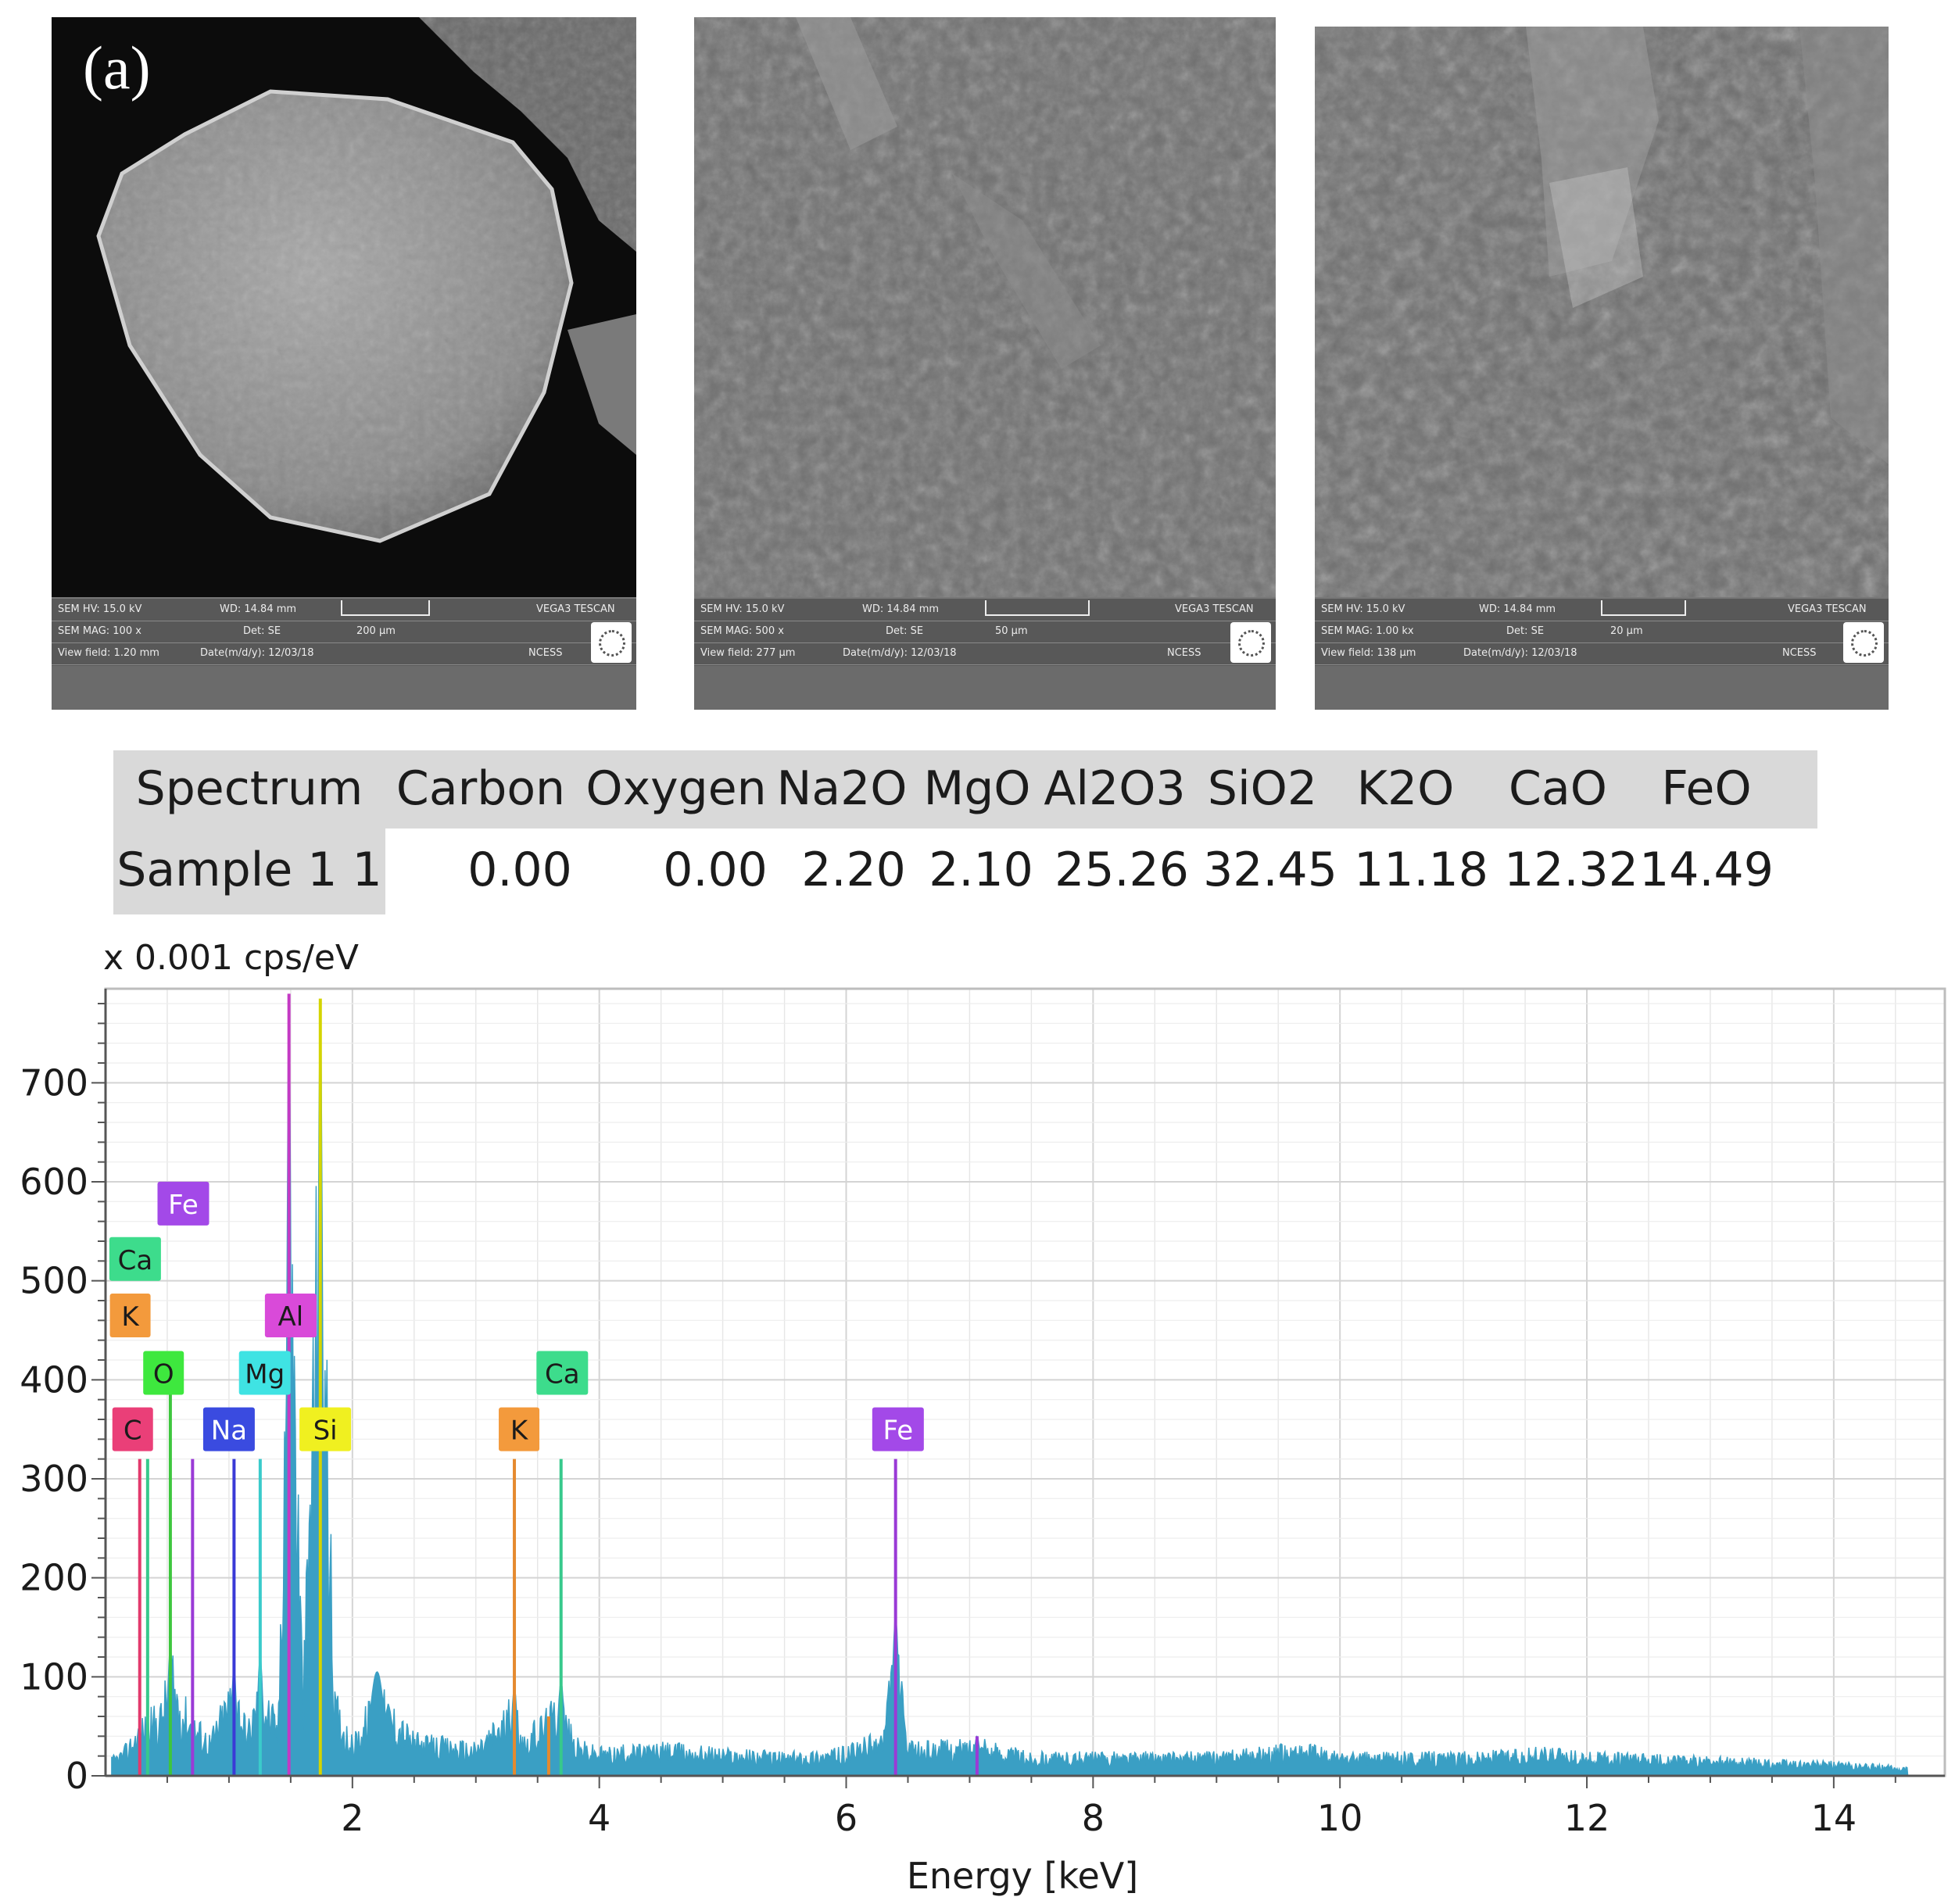 This screenshot has height=1904, width=1955. I want to click on x-tick-label: 12, so click(1587, 1818).